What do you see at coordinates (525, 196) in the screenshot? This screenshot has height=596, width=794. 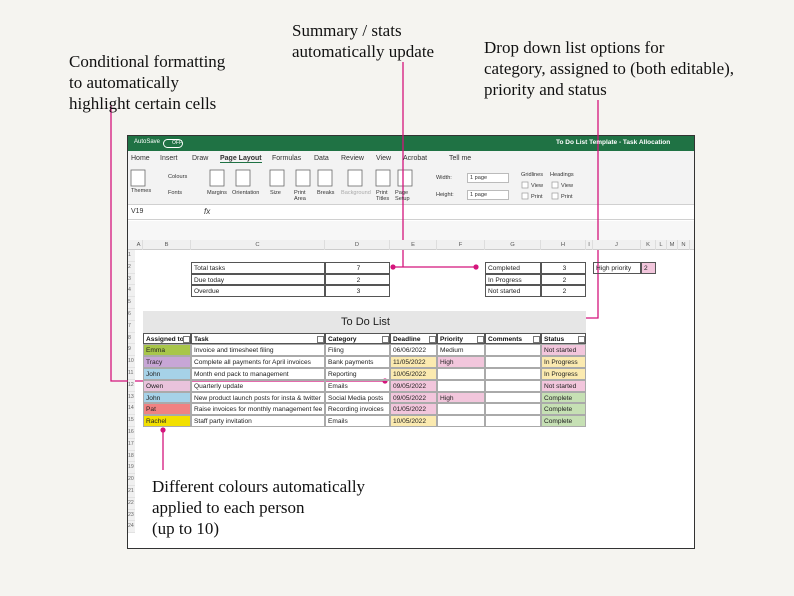 I see `checkbox` at bounding box center [525, 196].